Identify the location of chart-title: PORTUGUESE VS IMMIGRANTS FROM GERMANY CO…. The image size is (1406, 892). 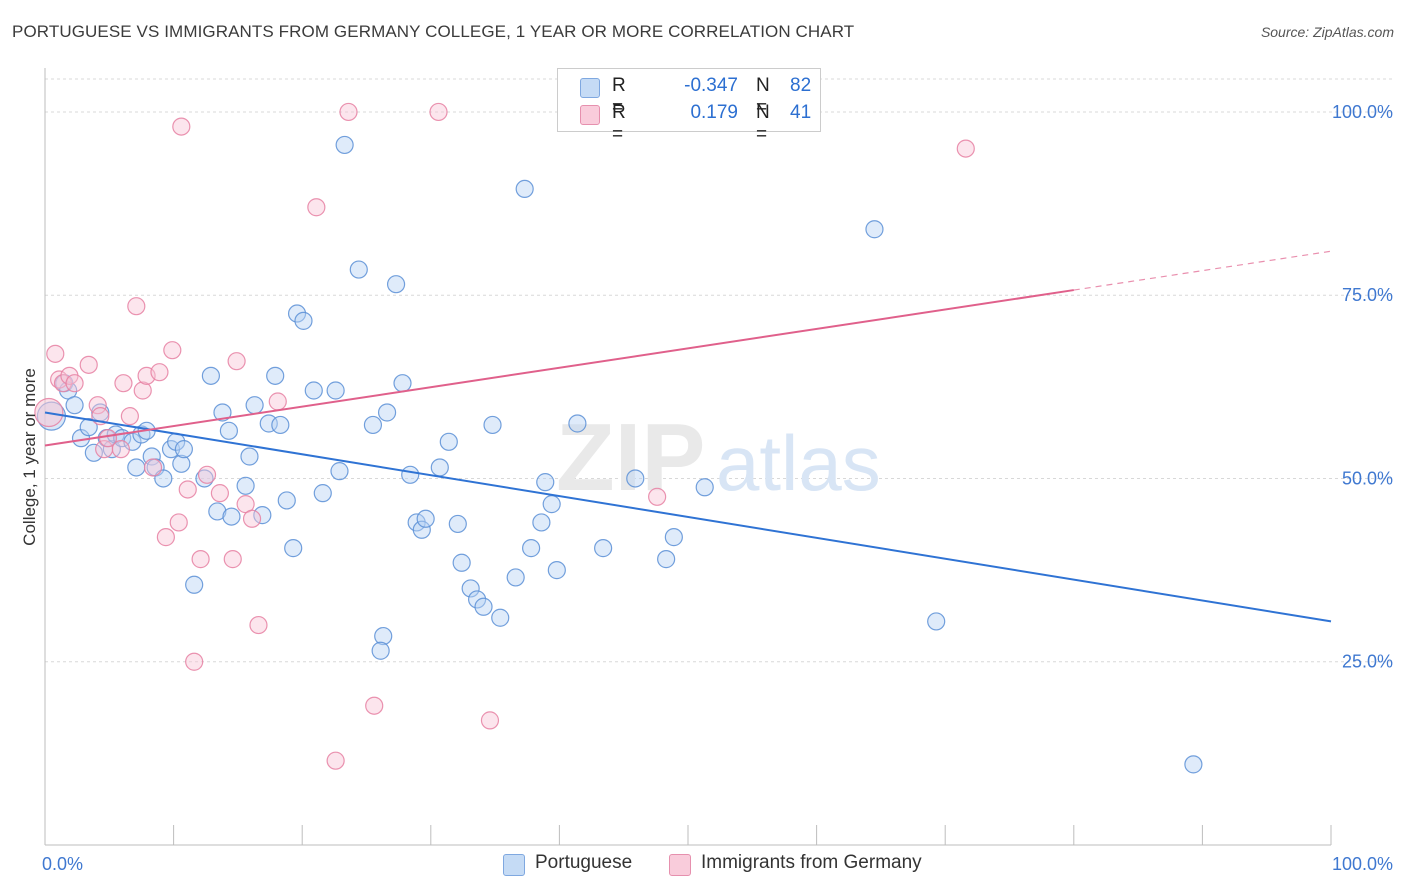
(433, 31).